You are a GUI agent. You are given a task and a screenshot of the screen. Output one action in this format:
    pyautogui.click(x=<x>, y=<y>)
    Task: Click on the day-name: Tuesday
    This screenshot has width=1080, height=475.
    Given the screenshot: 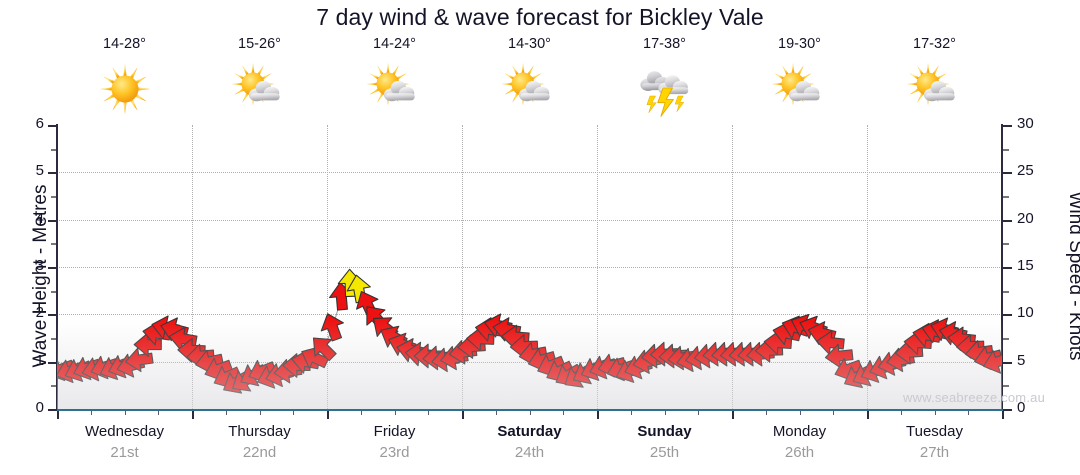 What is the action you would take?
    pyautogui.click(x=934, y=431)
    